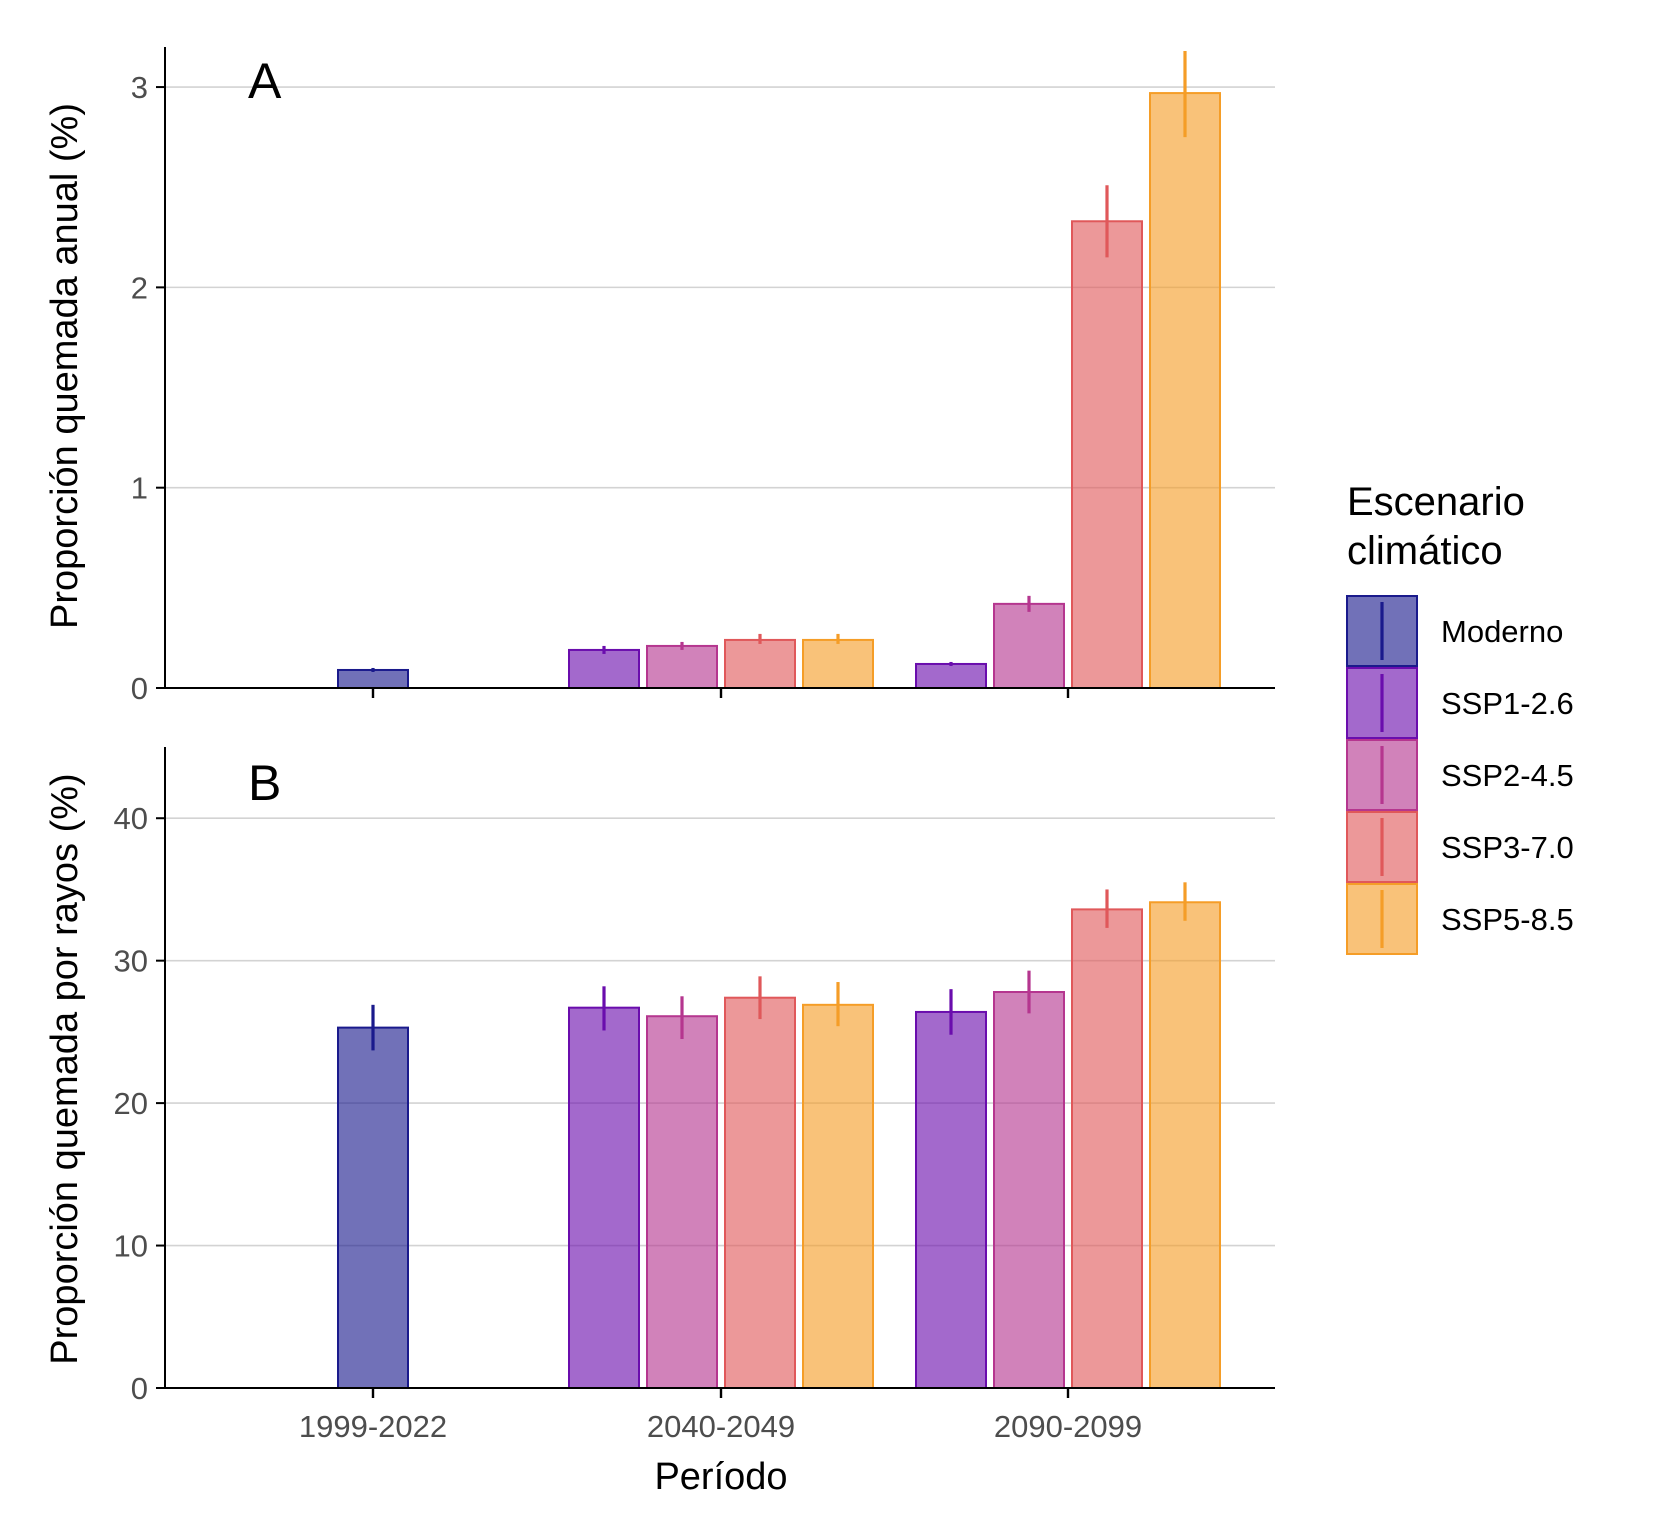  I want to click on legend-label-ssp3-7-0: SSP3-7.0, so click(1507, 847).